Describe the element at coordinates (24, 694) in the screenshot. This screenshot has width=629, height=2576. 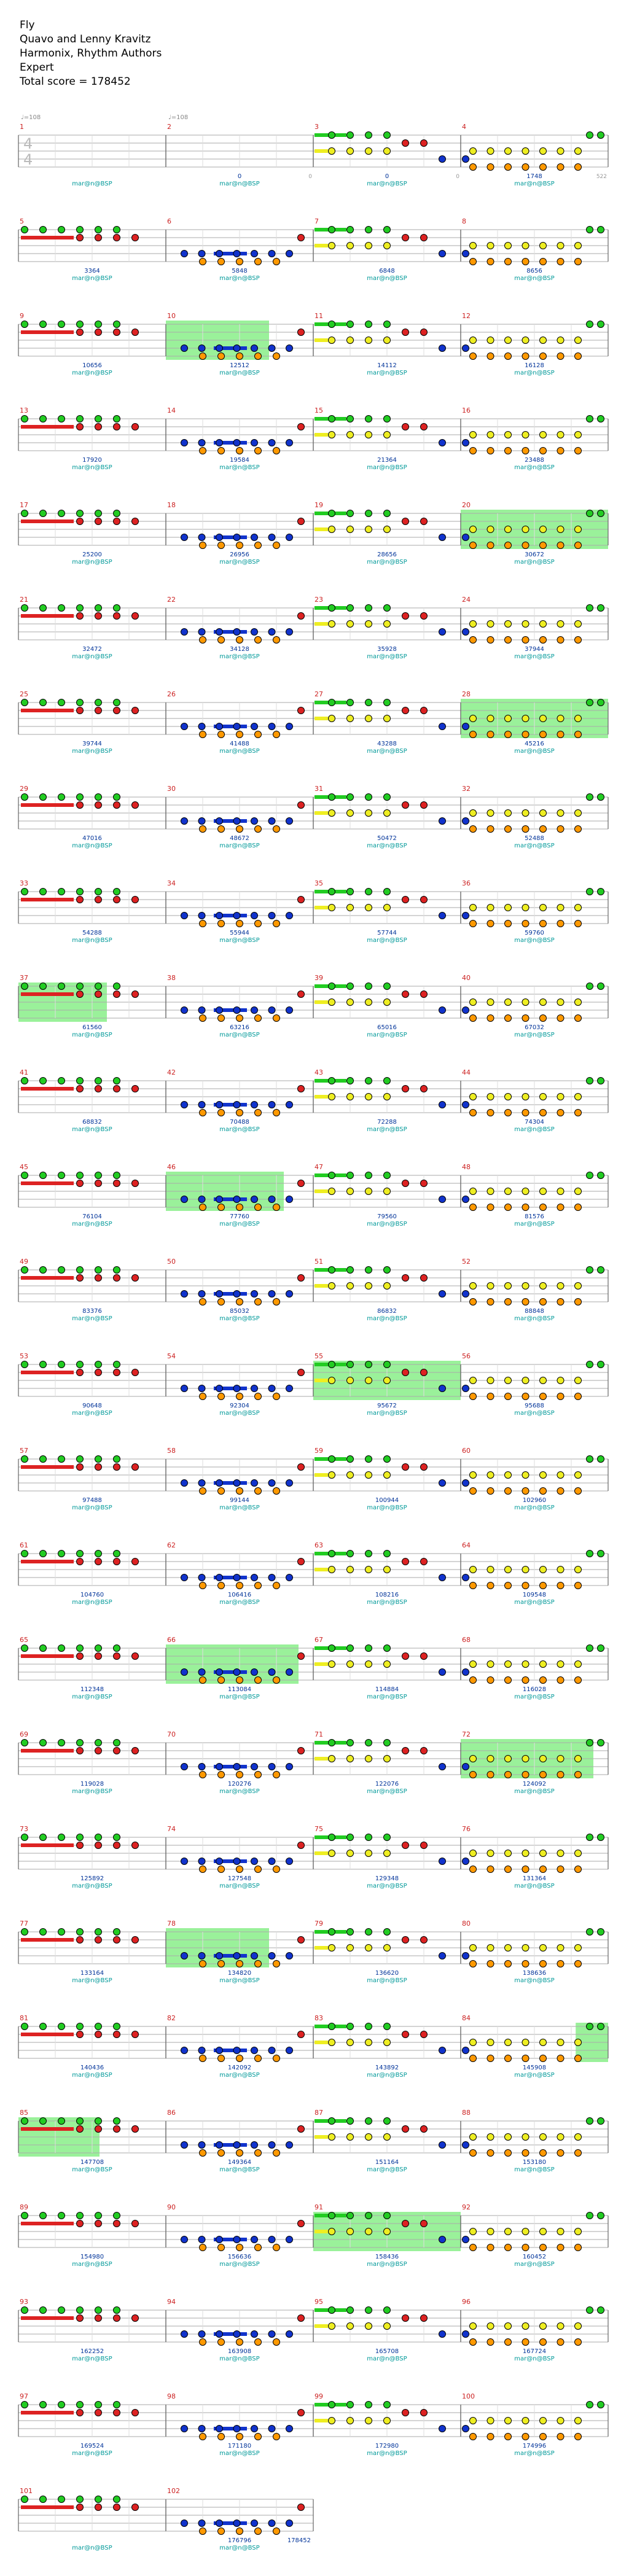
I see `measure-number: 25` at that location.